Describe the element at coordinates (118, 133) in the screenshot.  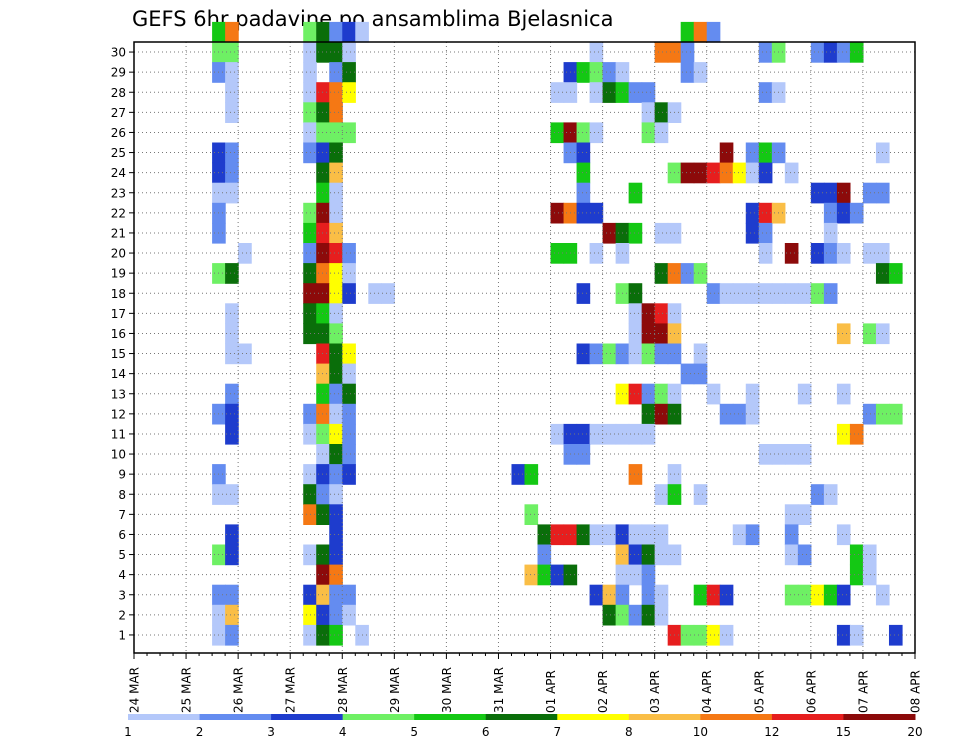
I see `y-tick-label: 26` at that location.